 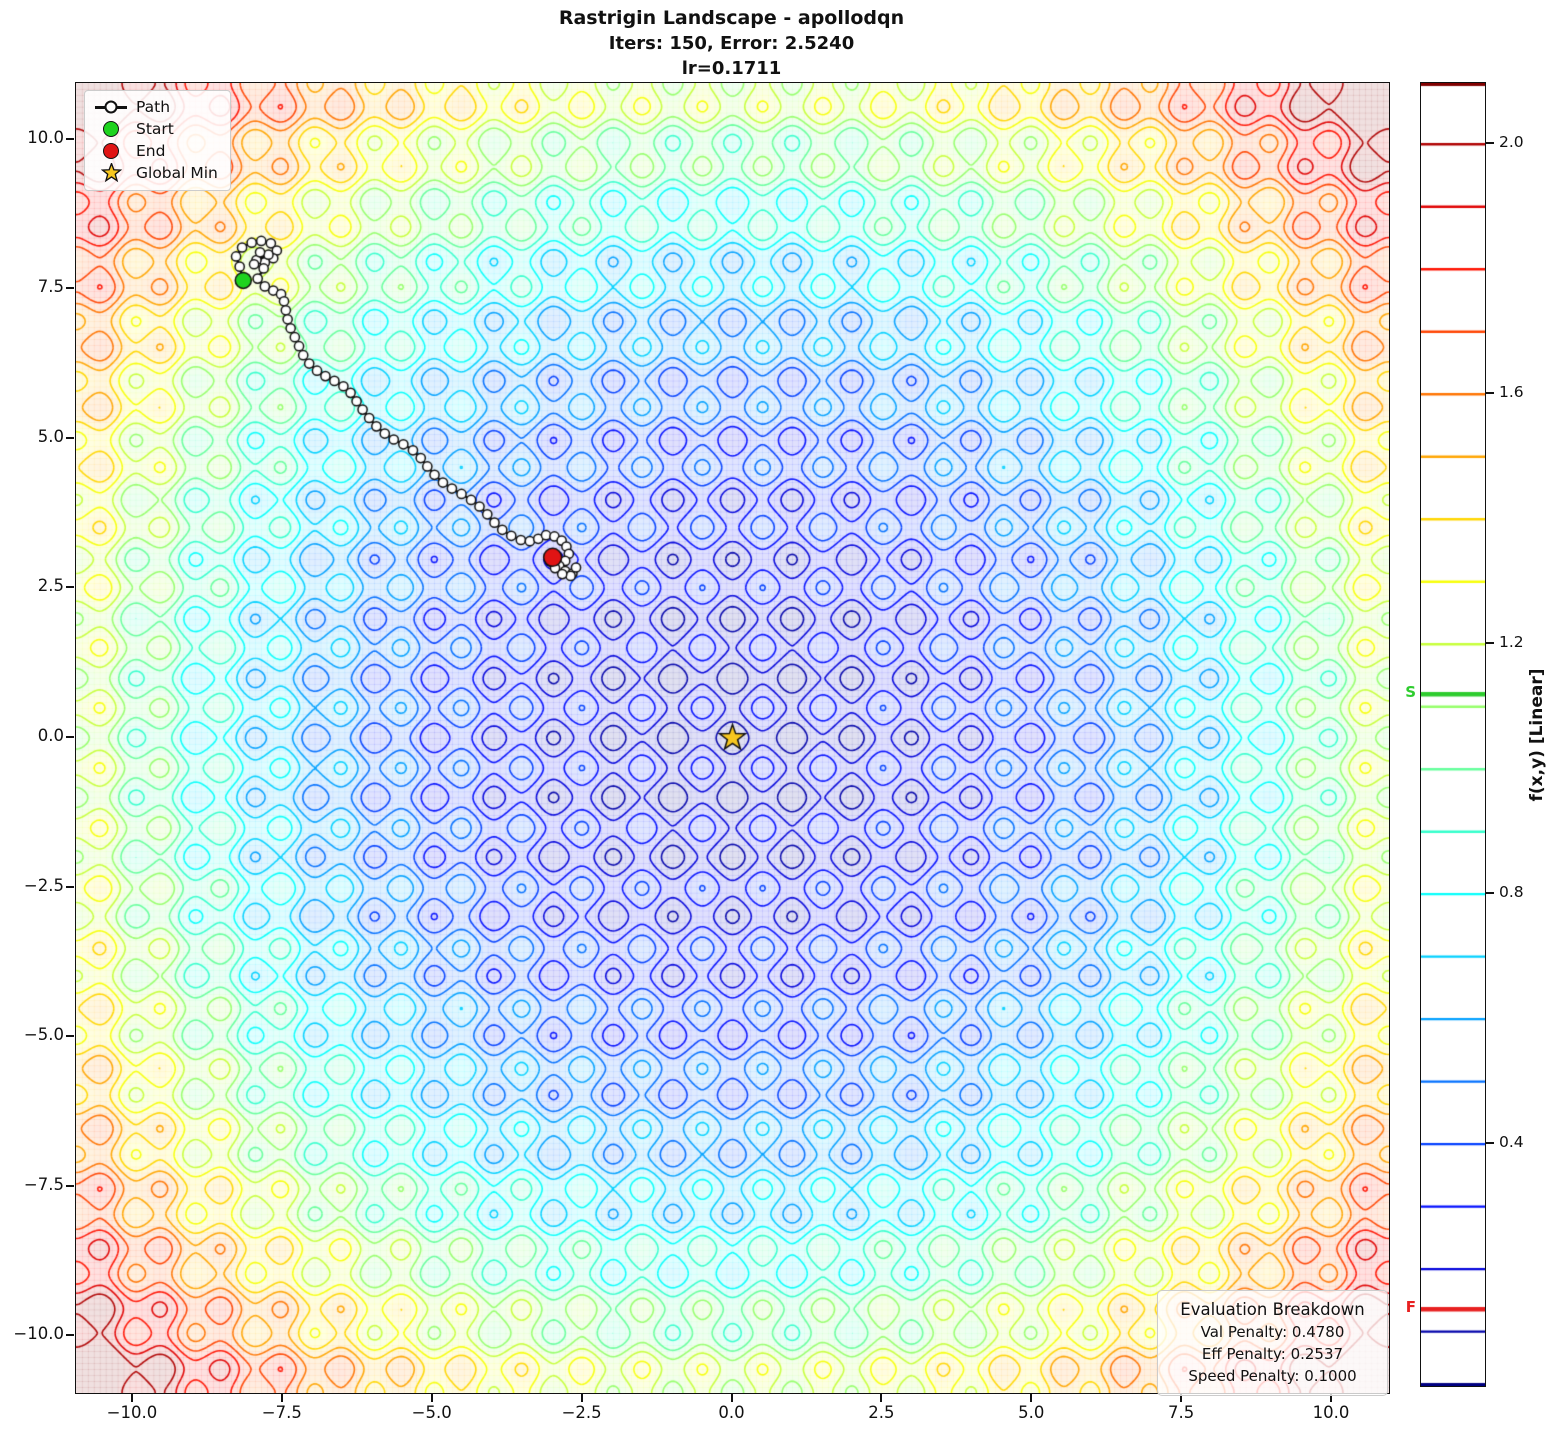 What do you see at coordinates (111, 151) in the screenshot?
I see `end-marker-icon` at bounding box center [111, 151].